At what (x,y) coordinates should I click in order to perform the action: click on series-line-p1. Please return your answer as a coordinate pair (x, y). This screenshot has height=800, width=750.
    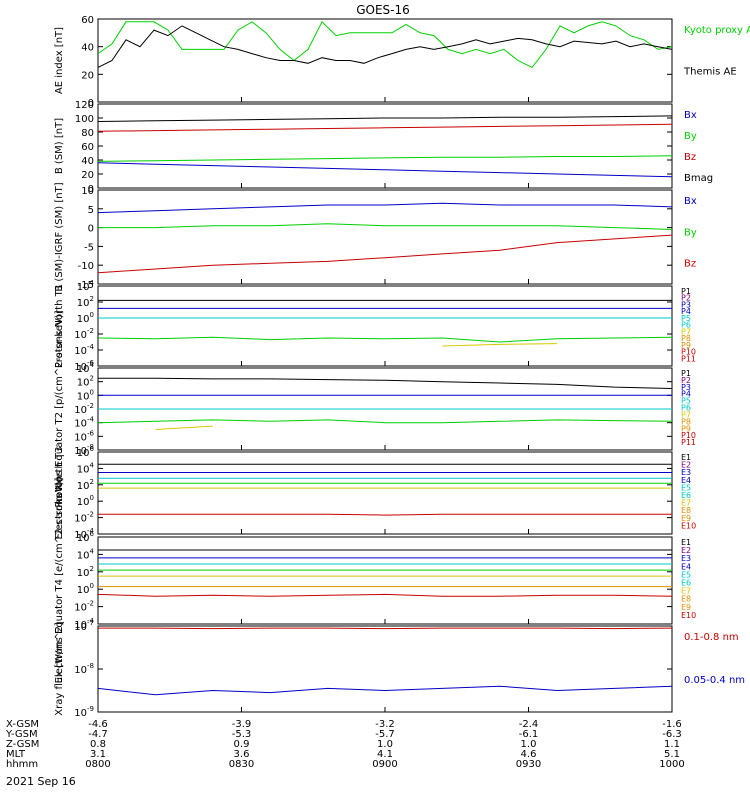
    Looking at the image, I should click on (385, 383).